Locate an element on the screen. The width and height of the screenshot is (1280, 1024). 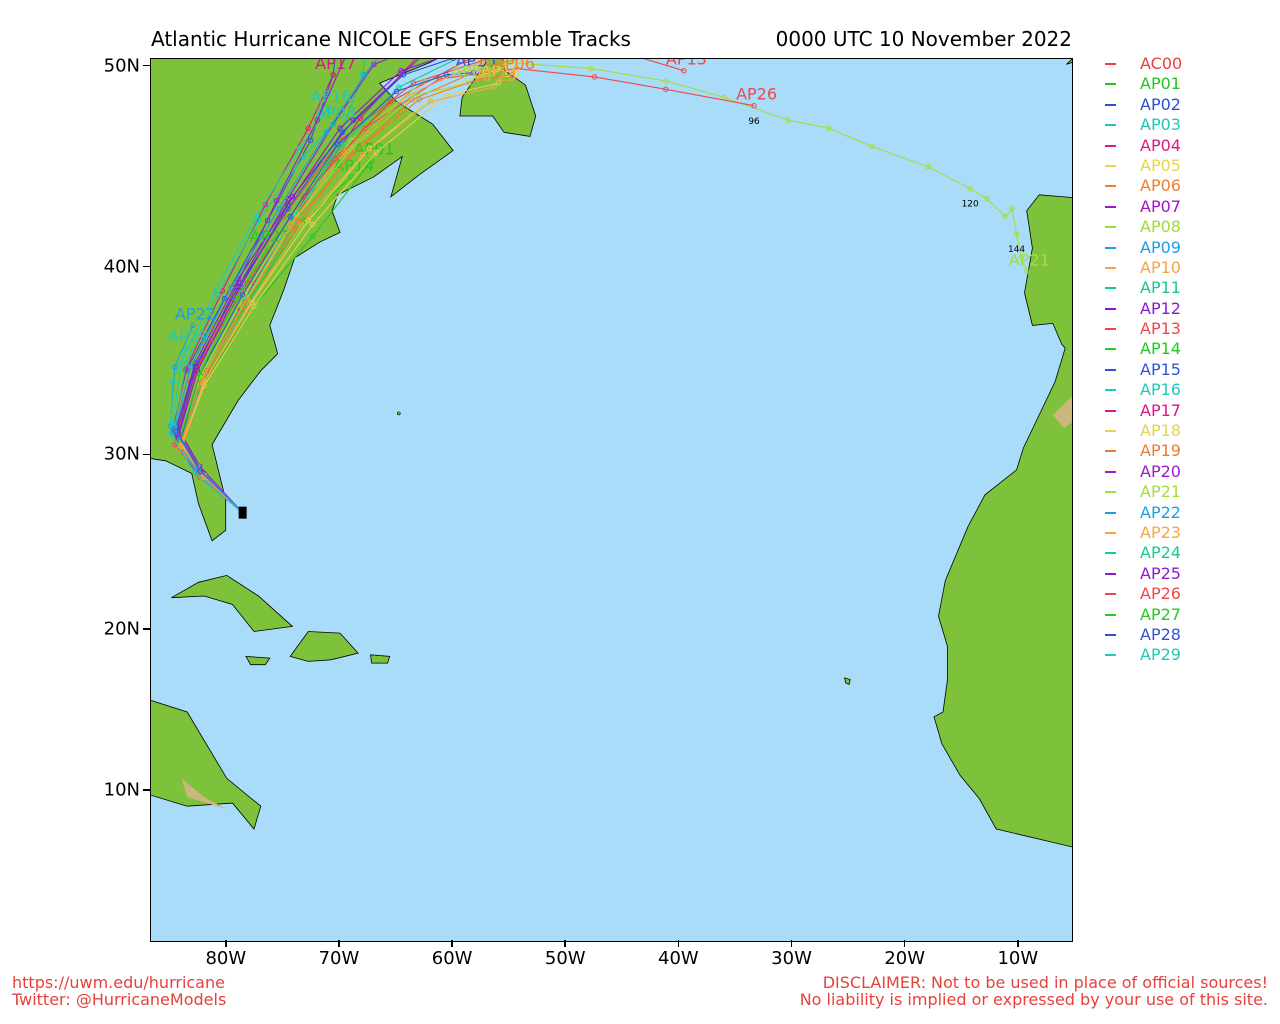
lon-label-20w: 20W is located at coordinates (905, 958).